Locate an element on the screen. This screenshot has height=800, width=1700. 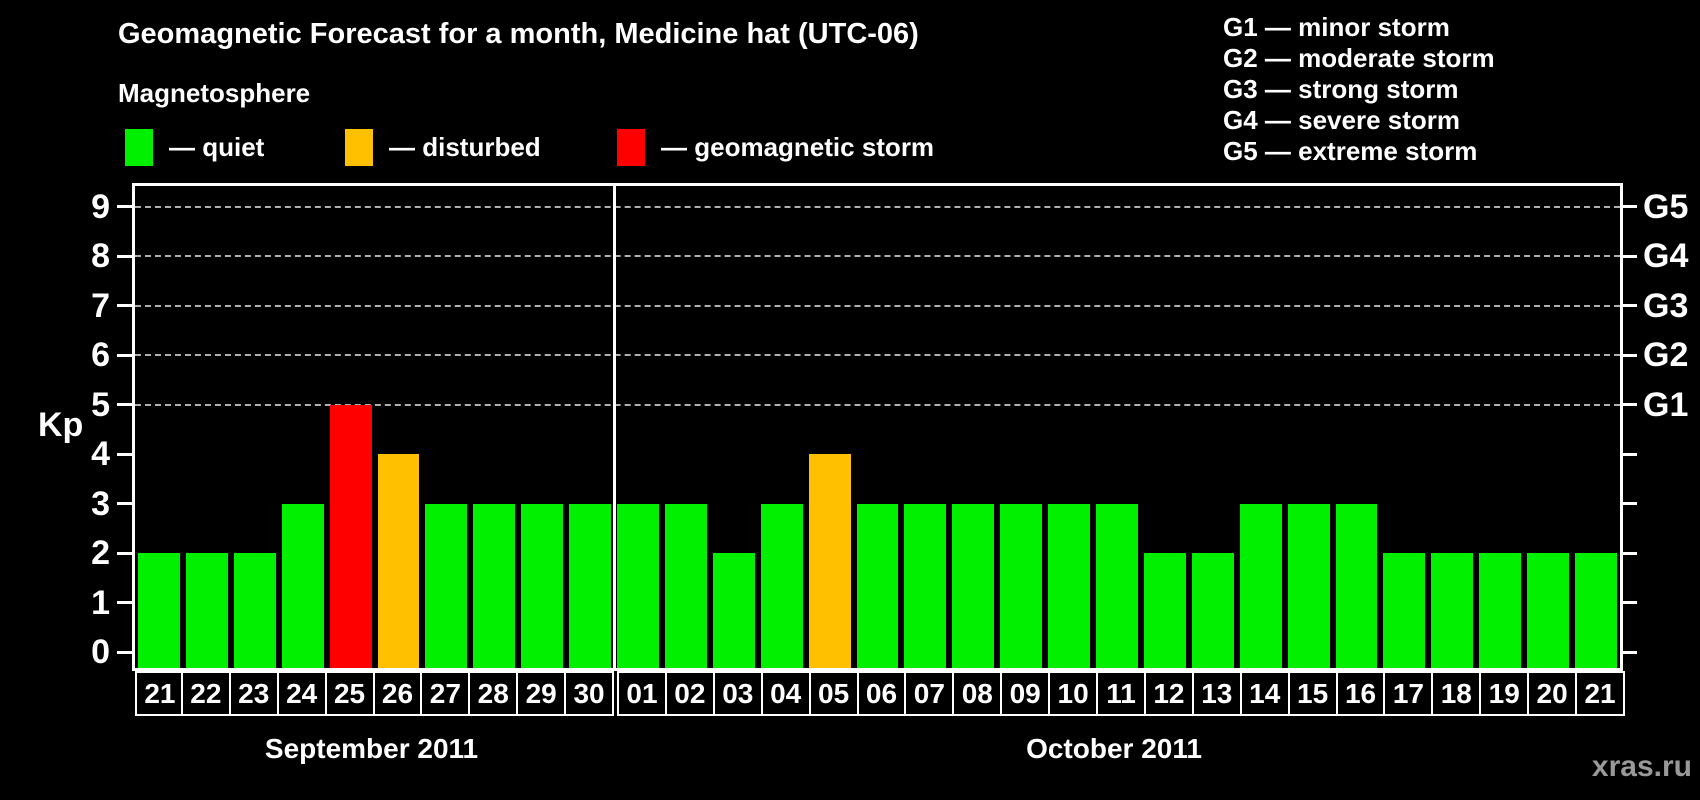
legend-item-storm: — geomagnetic storm is located at coordinates (775, 147).